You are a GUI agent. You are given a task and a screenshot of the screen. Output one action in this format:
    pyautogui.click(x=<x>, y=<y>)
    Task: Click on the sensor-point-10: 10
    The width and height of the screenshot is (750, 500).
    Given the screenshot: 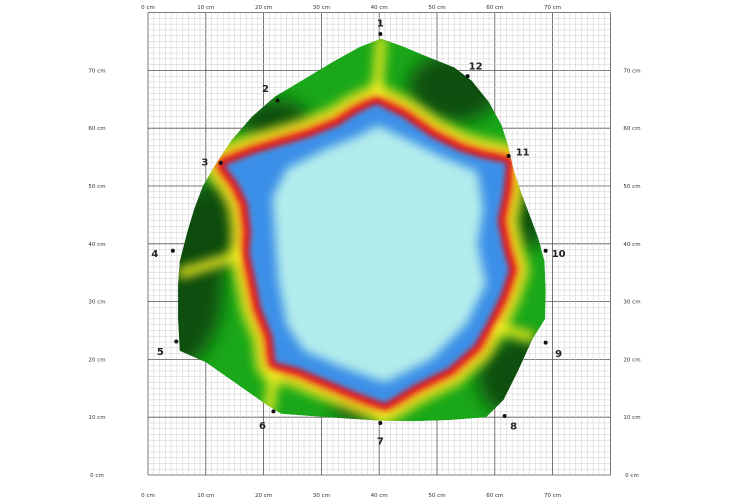 What is the action you would take?
    pyautogui.click(x=554, y=254)
    